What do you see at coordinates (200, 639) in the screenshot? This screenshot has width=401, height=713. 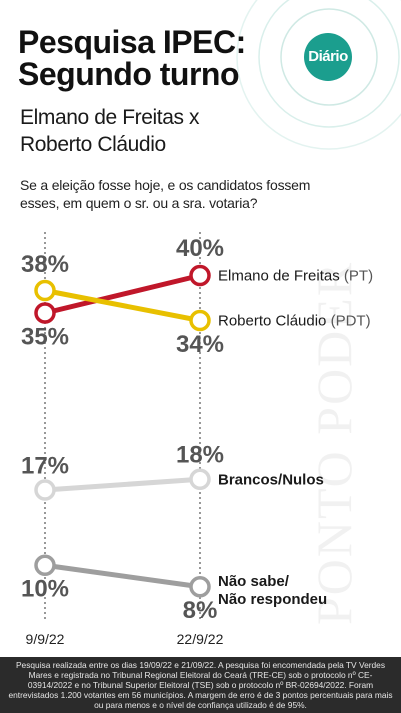 I see `x-tick-label: 22/9/22` at bounding box center [200, 639].